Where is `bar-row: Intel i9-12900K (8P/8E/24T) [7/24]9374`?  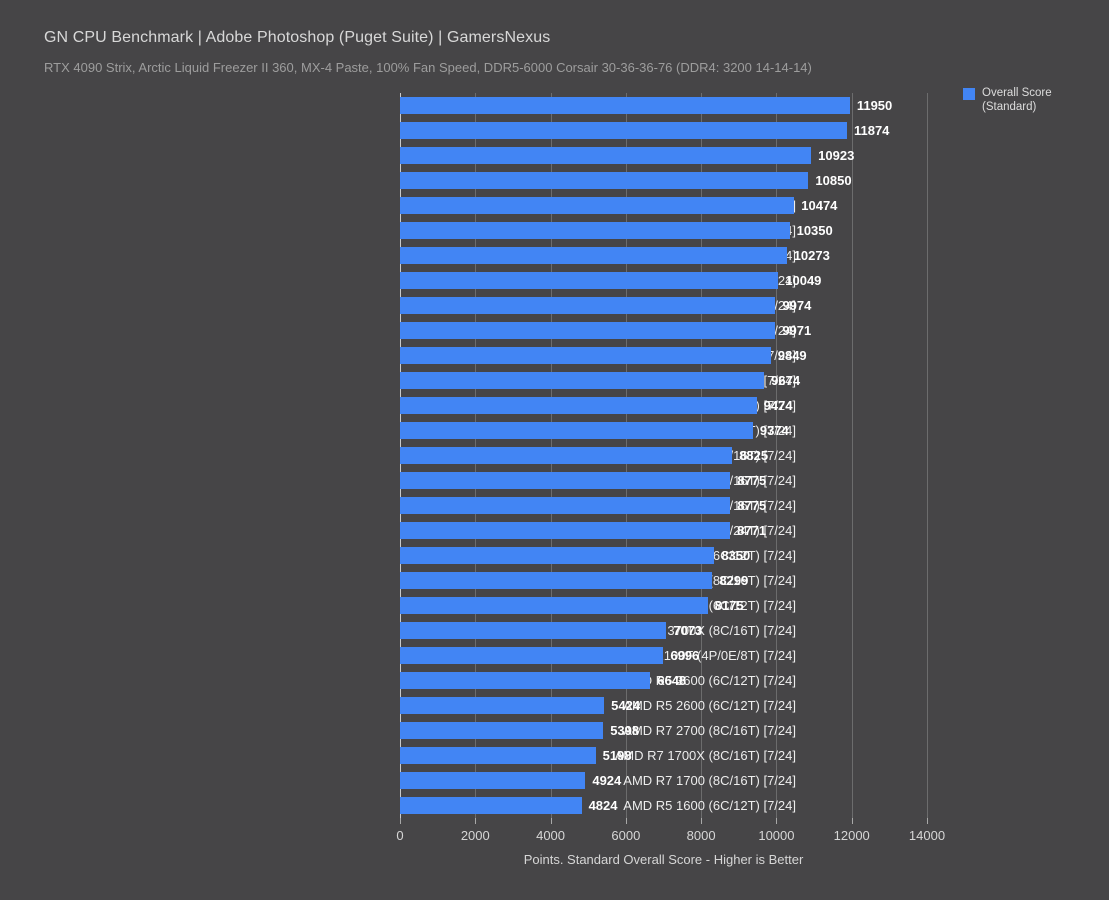
bar-row: Intel i9-12900K (8P/8E/24T) [7/24]9374 is located at coordinates (663, 430).